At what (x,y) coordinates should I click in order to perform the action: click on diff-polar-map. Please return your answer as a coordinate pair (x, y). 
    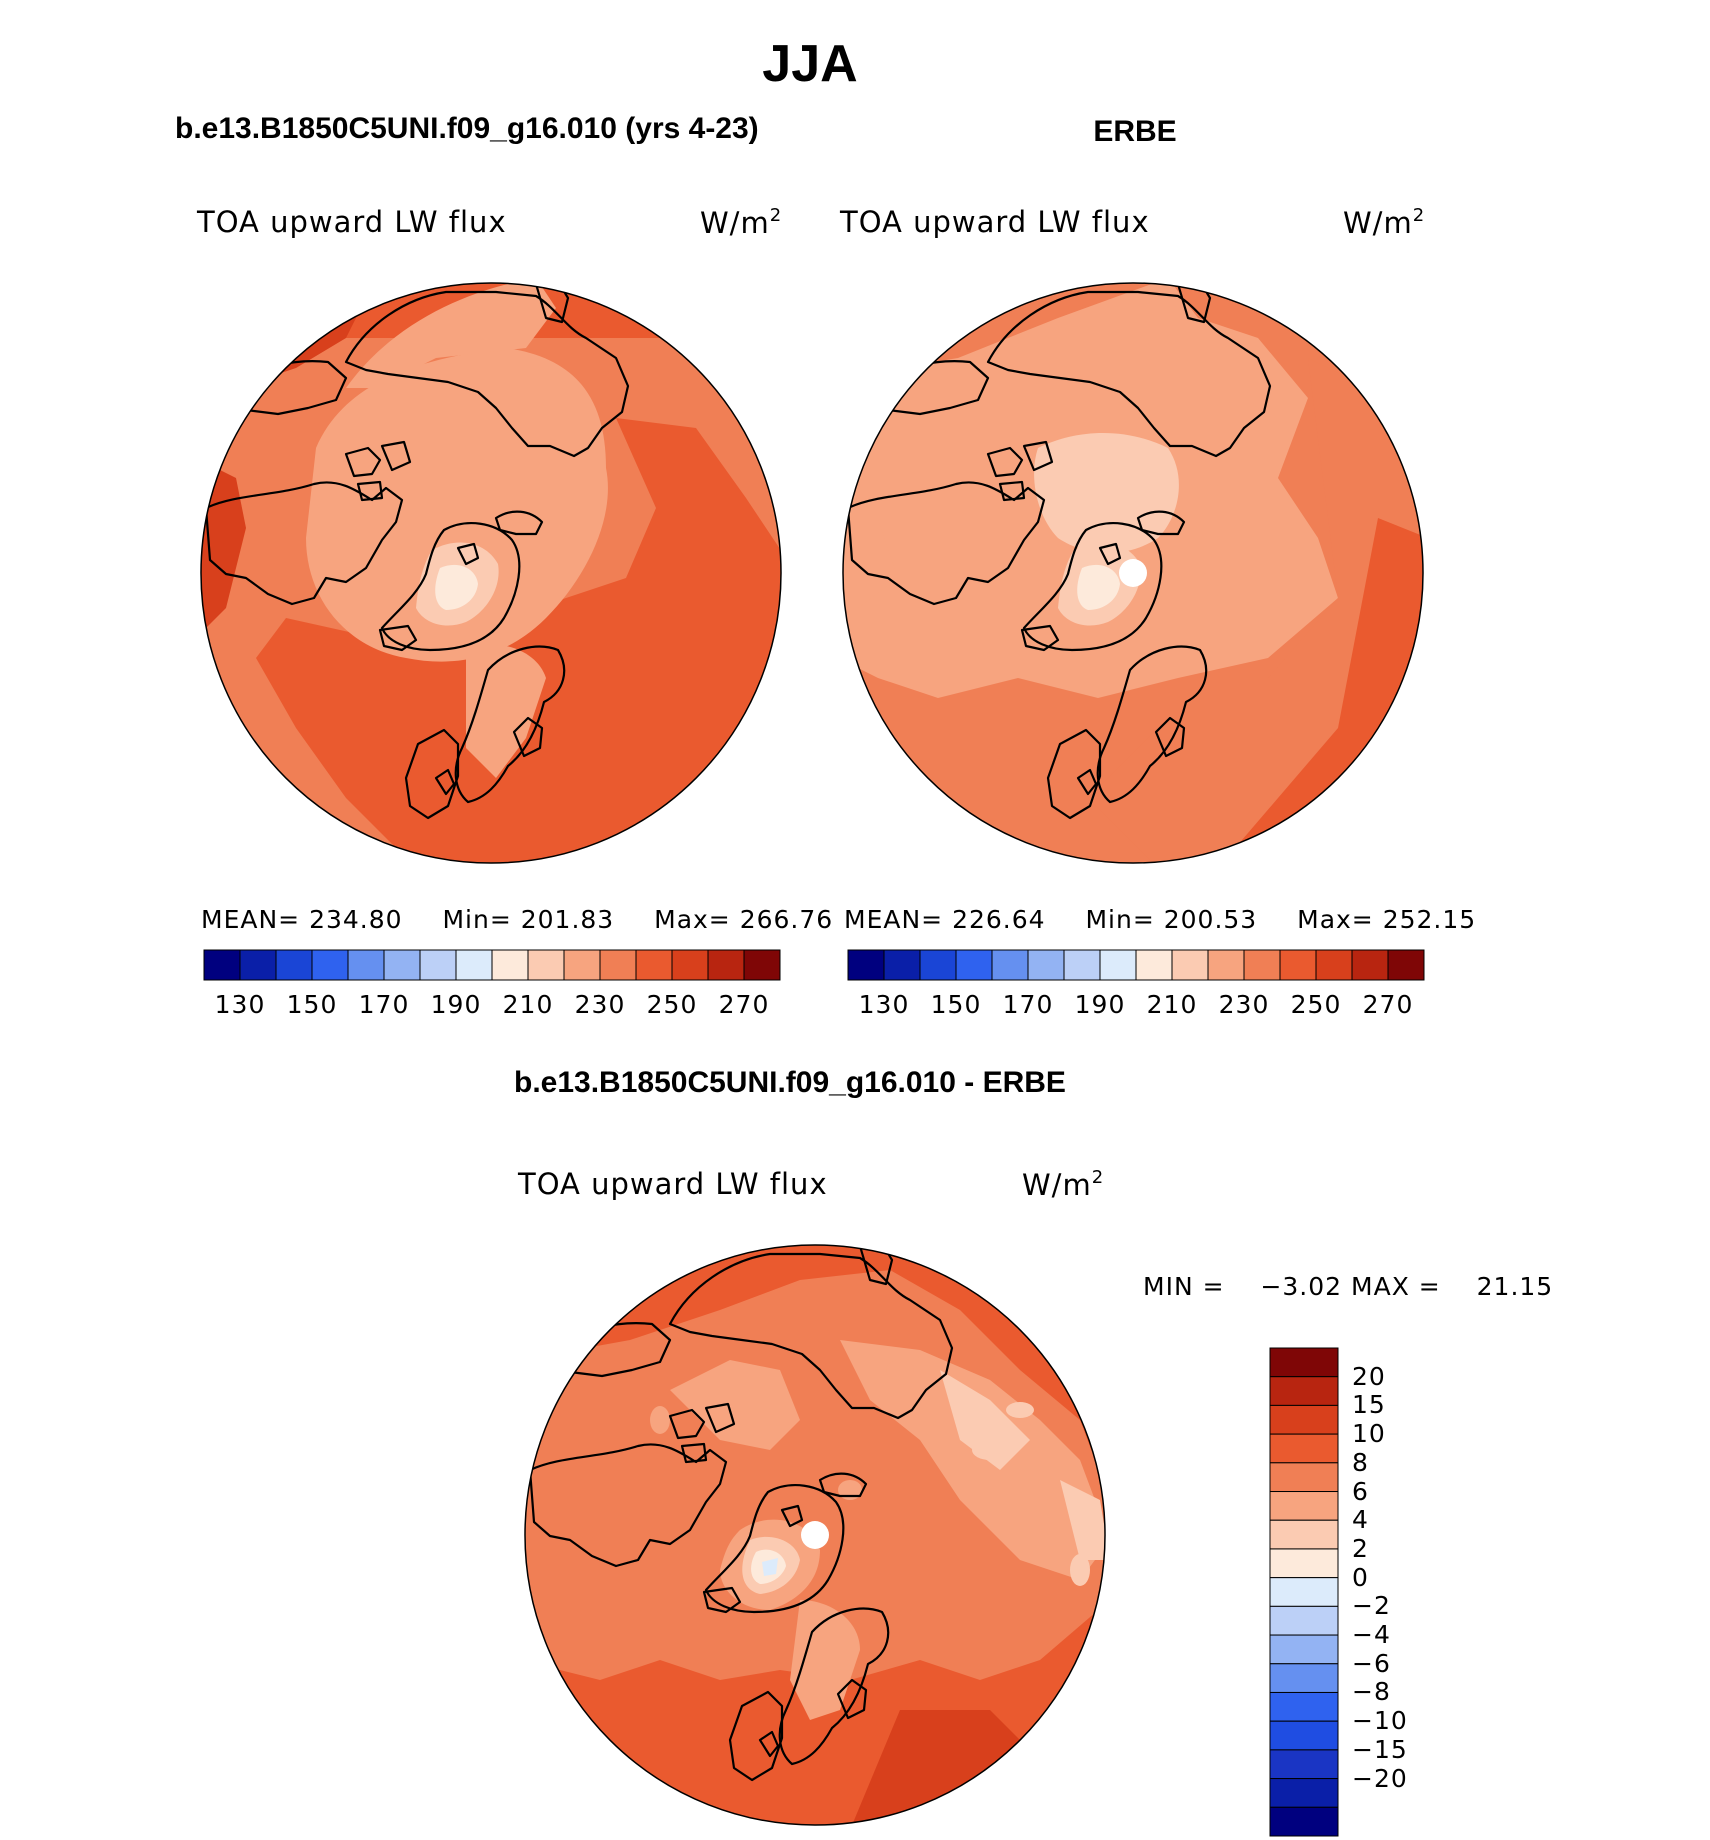
    Looking at the image, I should click on (815, 1535).